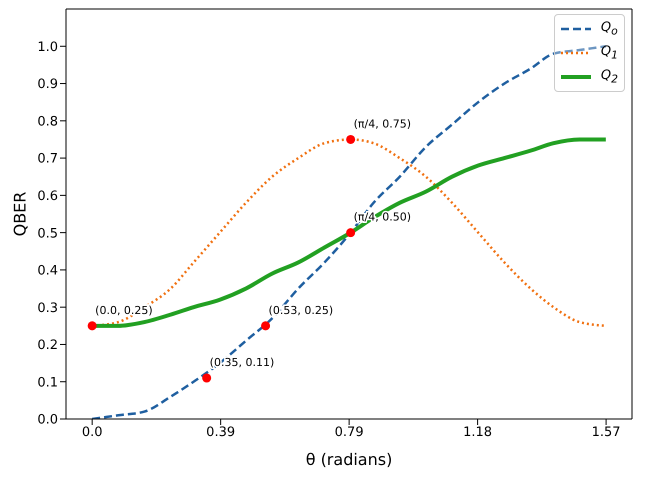 Image resolution: width=649 pixels, height=485 pixels. I want to click on y-tick-label: 1.0, so click(47, 47).